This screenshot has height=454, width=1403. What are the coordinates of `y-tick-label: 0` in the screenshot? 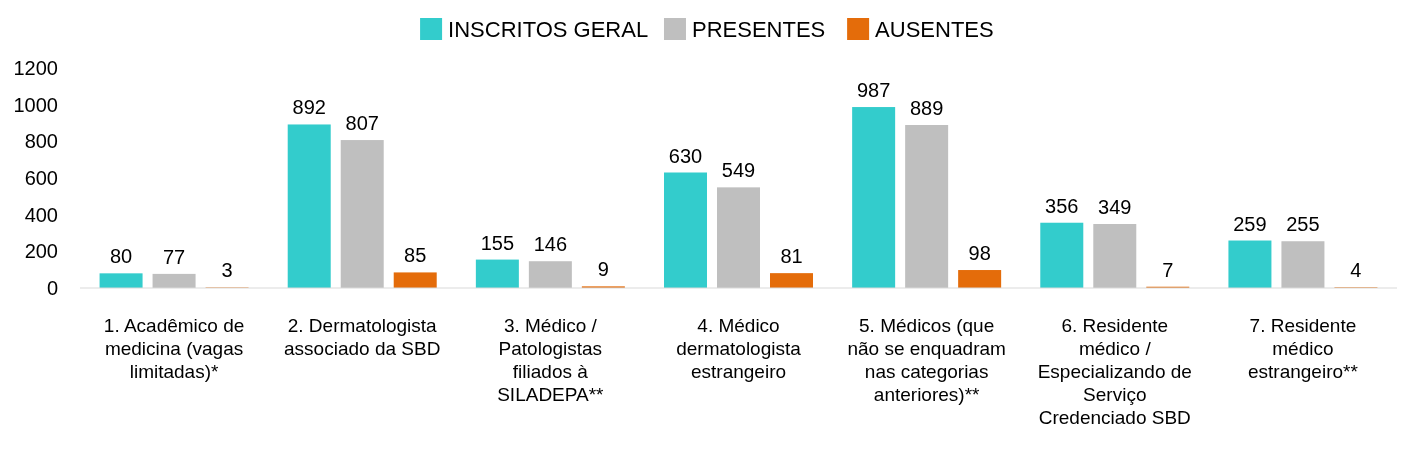 It's located at (52, 288).